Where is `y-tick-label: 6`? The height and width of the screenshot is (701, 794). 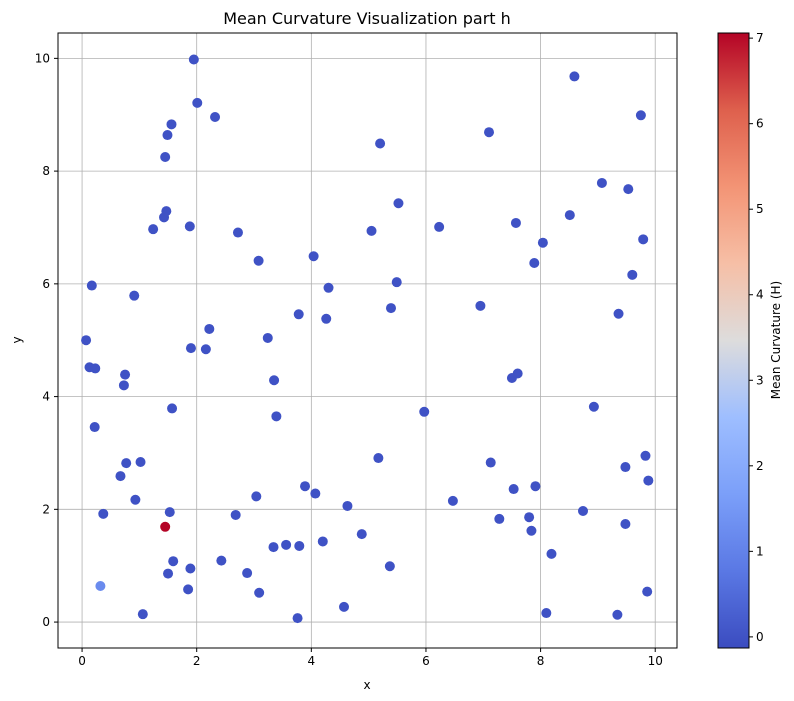 y-tick-label: 6 is located at coordinates (46, 284).